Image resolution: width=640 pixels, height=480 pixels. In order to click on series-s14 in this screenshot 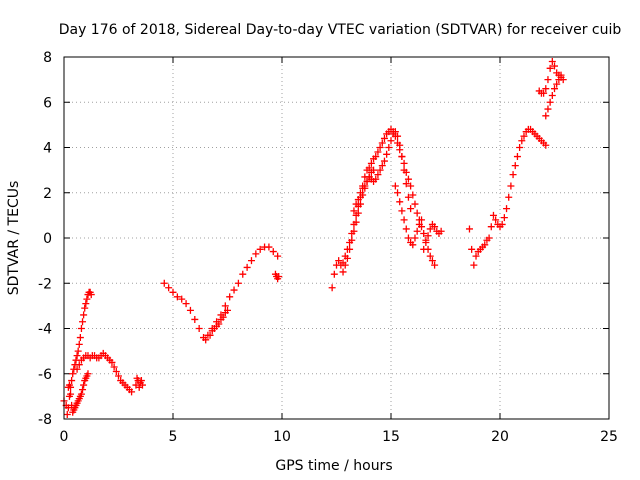, I will do `click(507, 197)`.